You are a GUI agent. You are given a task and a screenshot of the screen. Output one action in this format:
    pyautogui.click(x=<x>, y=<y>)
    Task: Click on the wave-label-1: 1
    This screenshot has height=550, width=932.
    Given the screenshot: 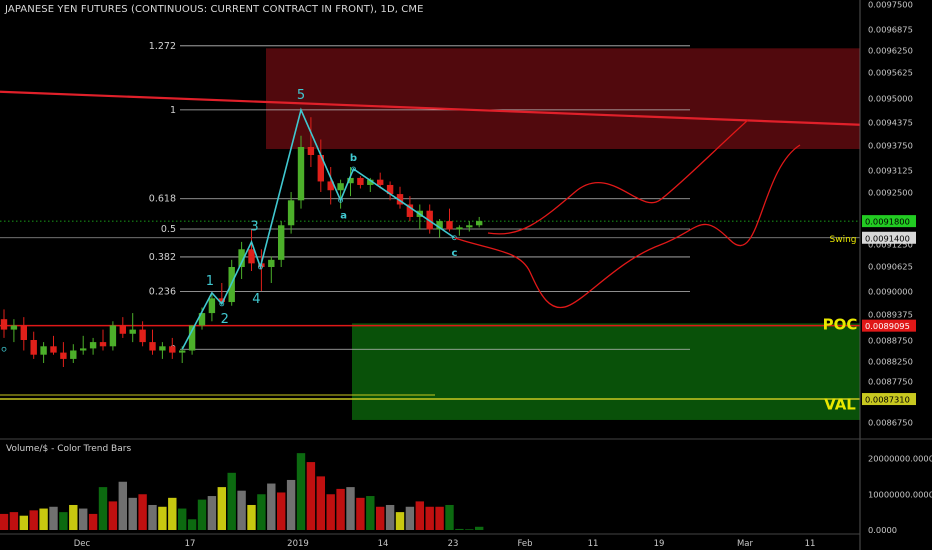 What is the action you would take?
    pyautogui.click(x=210, y=281)
    